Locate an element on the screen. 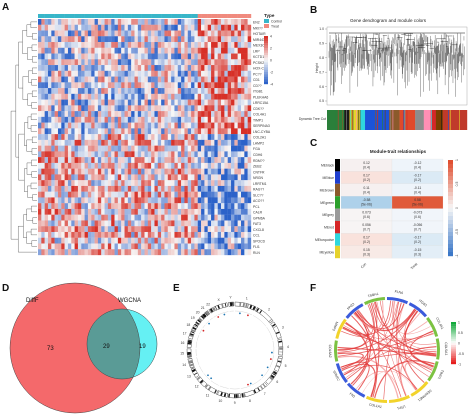 This screenshot has width=474, height=420. gene-label: CALR is located at coordinates (258, 213).